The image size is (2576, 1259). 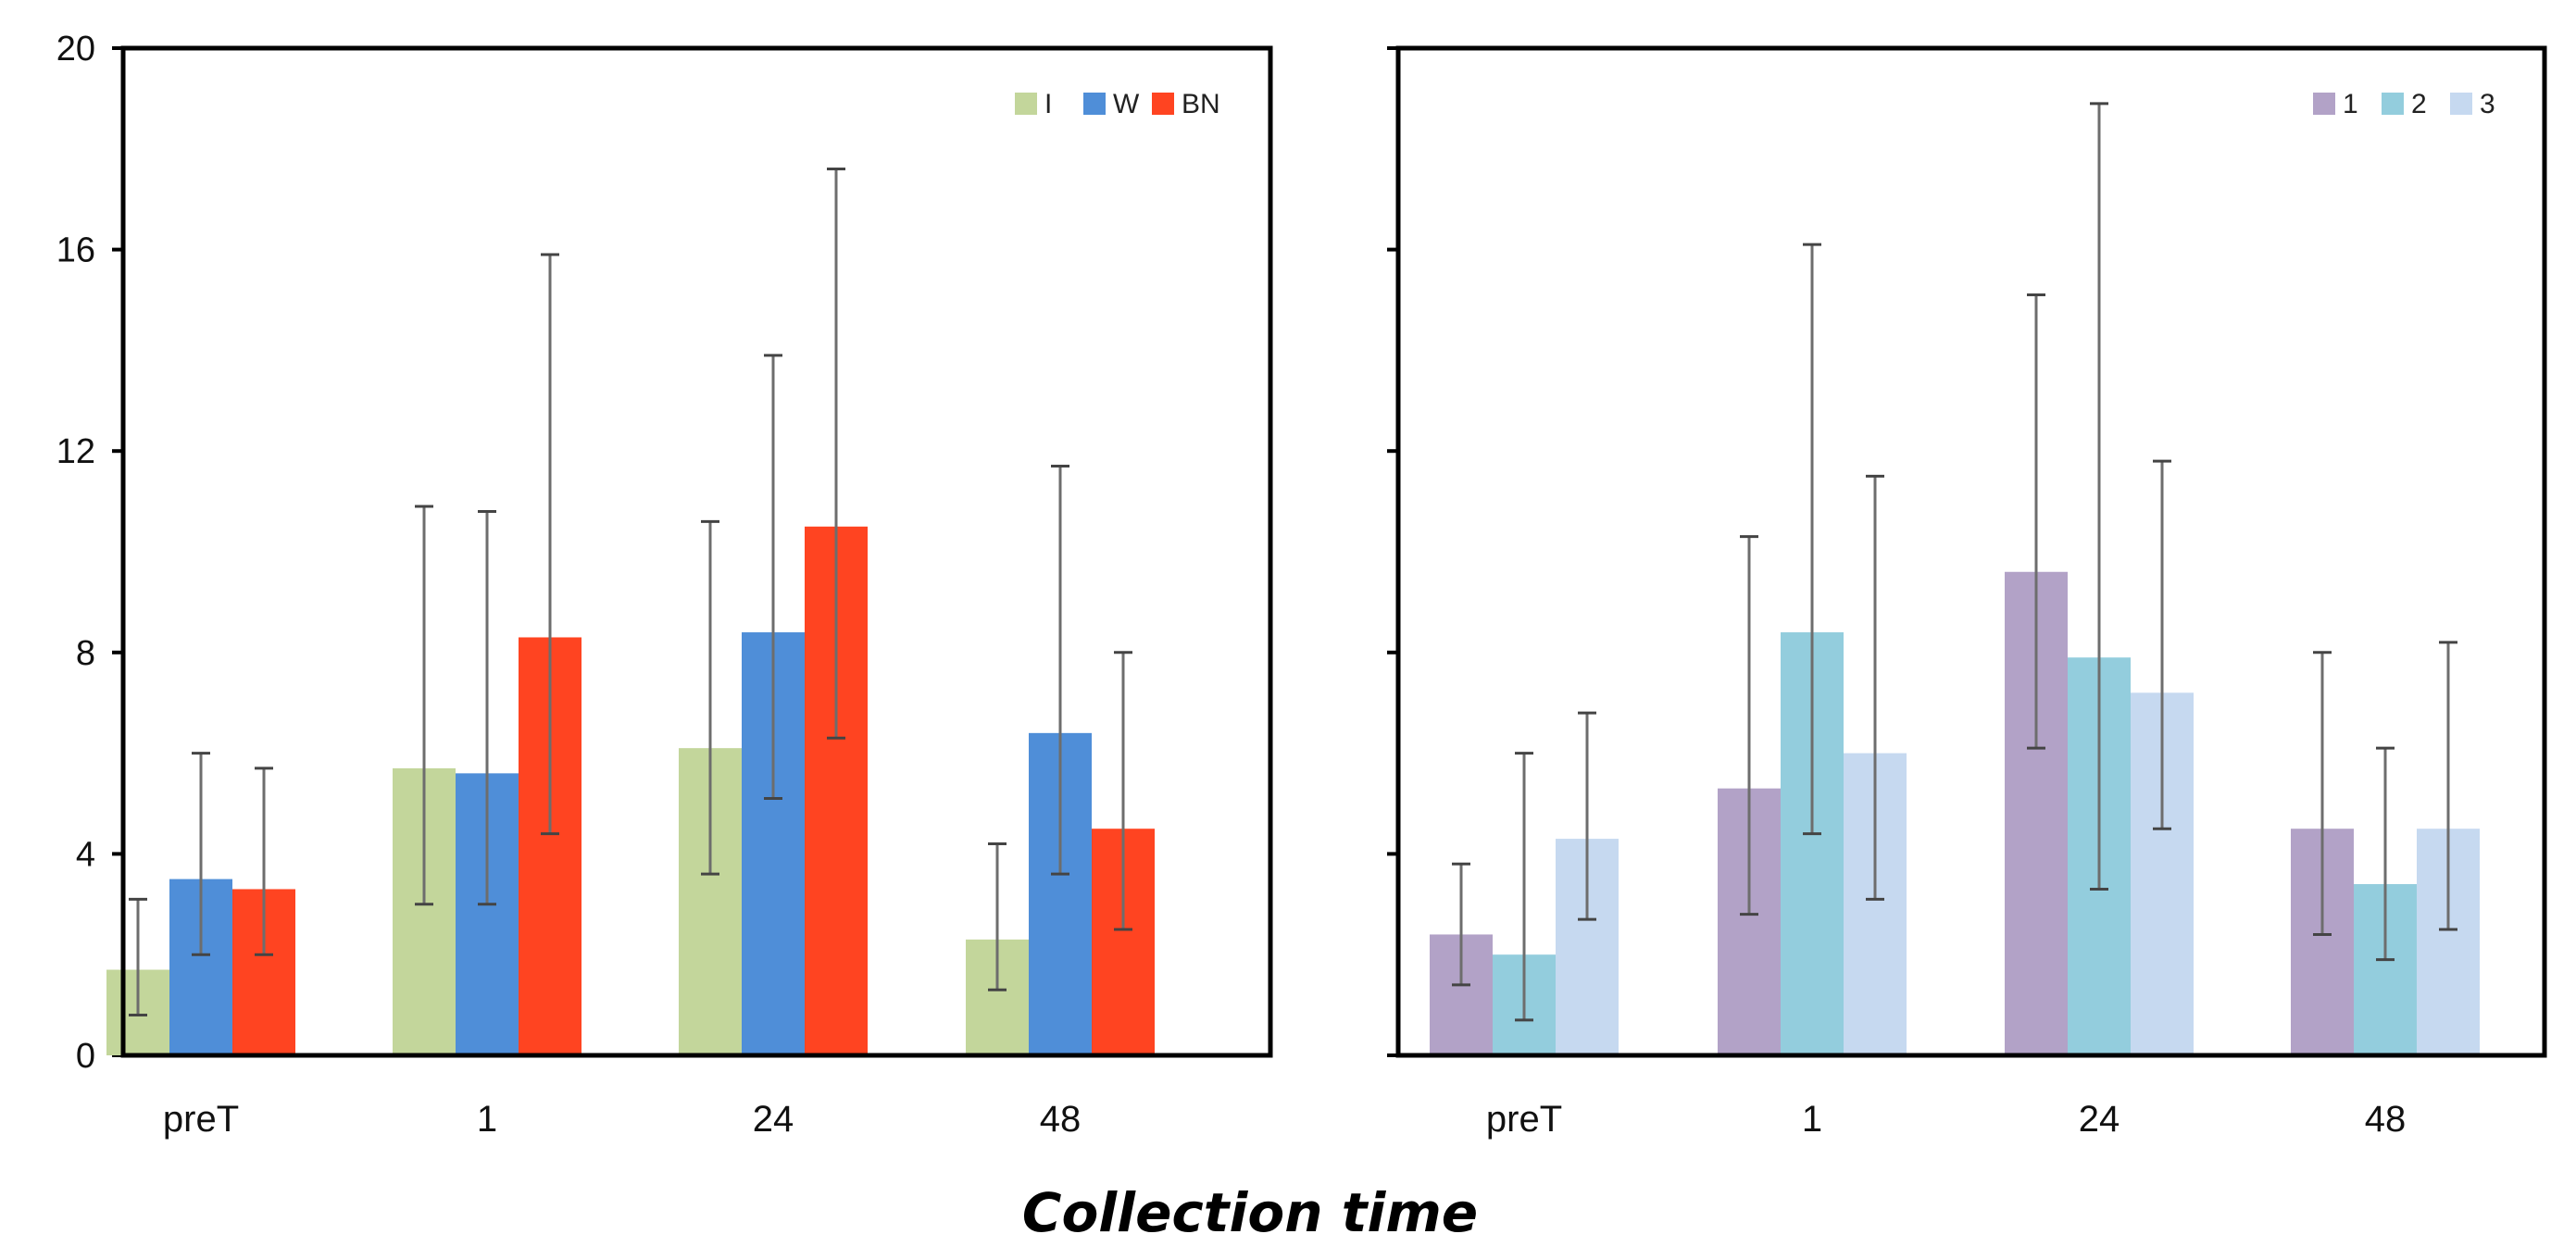 I want to click on x-axis-title: Collection time, so click(x=1250, y=1213).